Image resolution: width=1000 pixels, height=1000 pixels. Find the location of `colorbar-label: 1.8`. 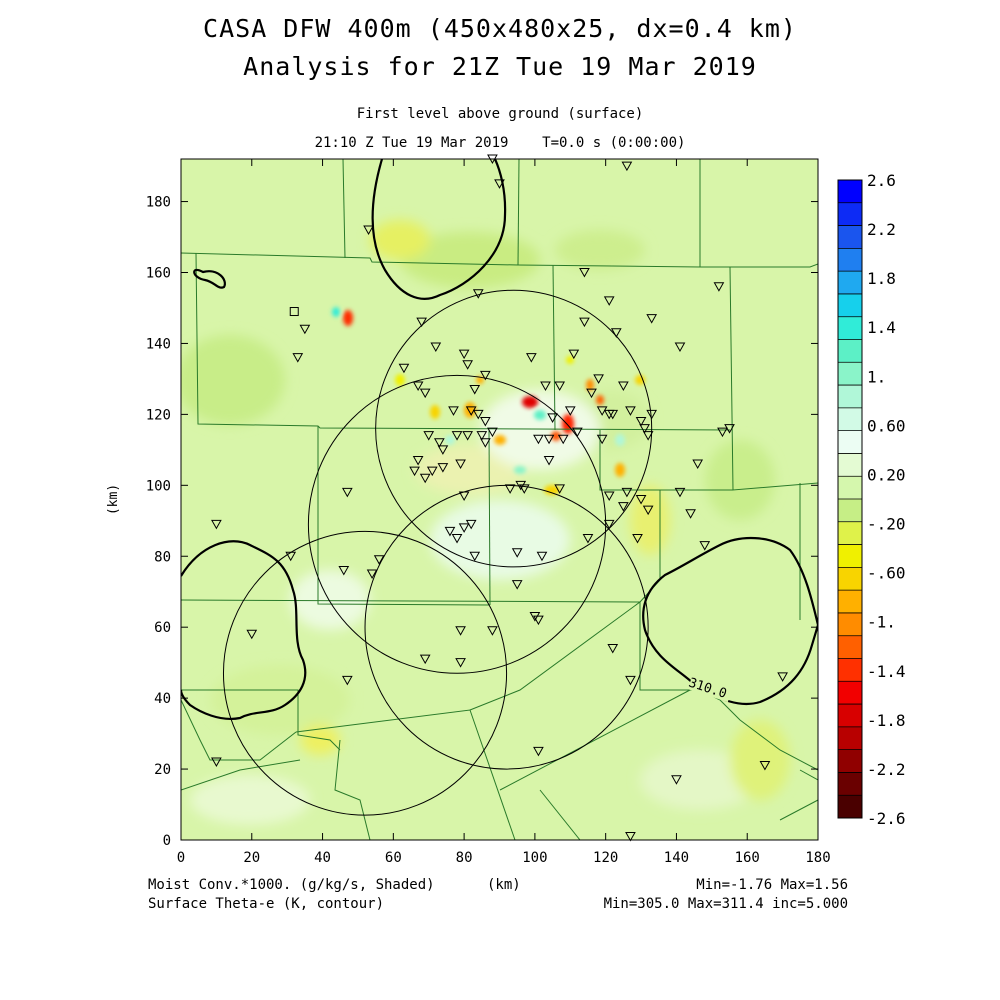

colorbar-label: 1.8 is located at coordinates (881, 278).